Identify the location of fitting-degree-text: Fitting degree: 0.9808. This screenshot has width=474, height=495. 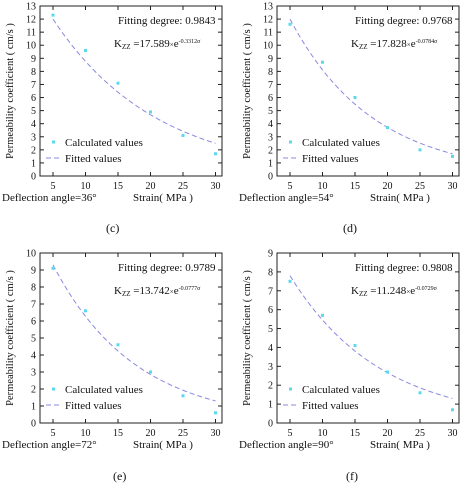
(404, 268).